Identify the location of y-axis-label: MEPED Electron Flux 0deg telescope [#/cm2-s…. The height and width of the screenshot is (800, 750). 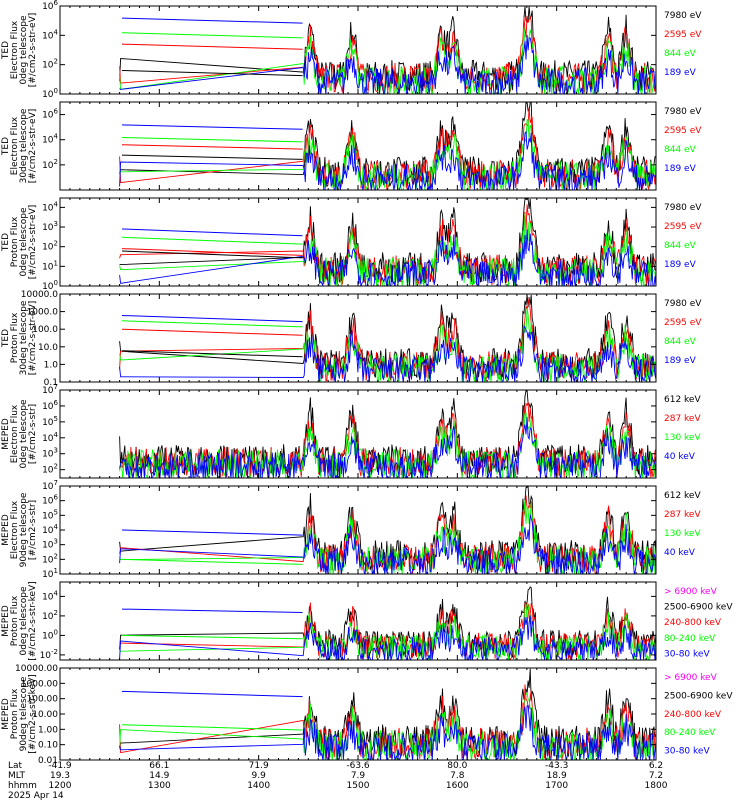
(19, 434).